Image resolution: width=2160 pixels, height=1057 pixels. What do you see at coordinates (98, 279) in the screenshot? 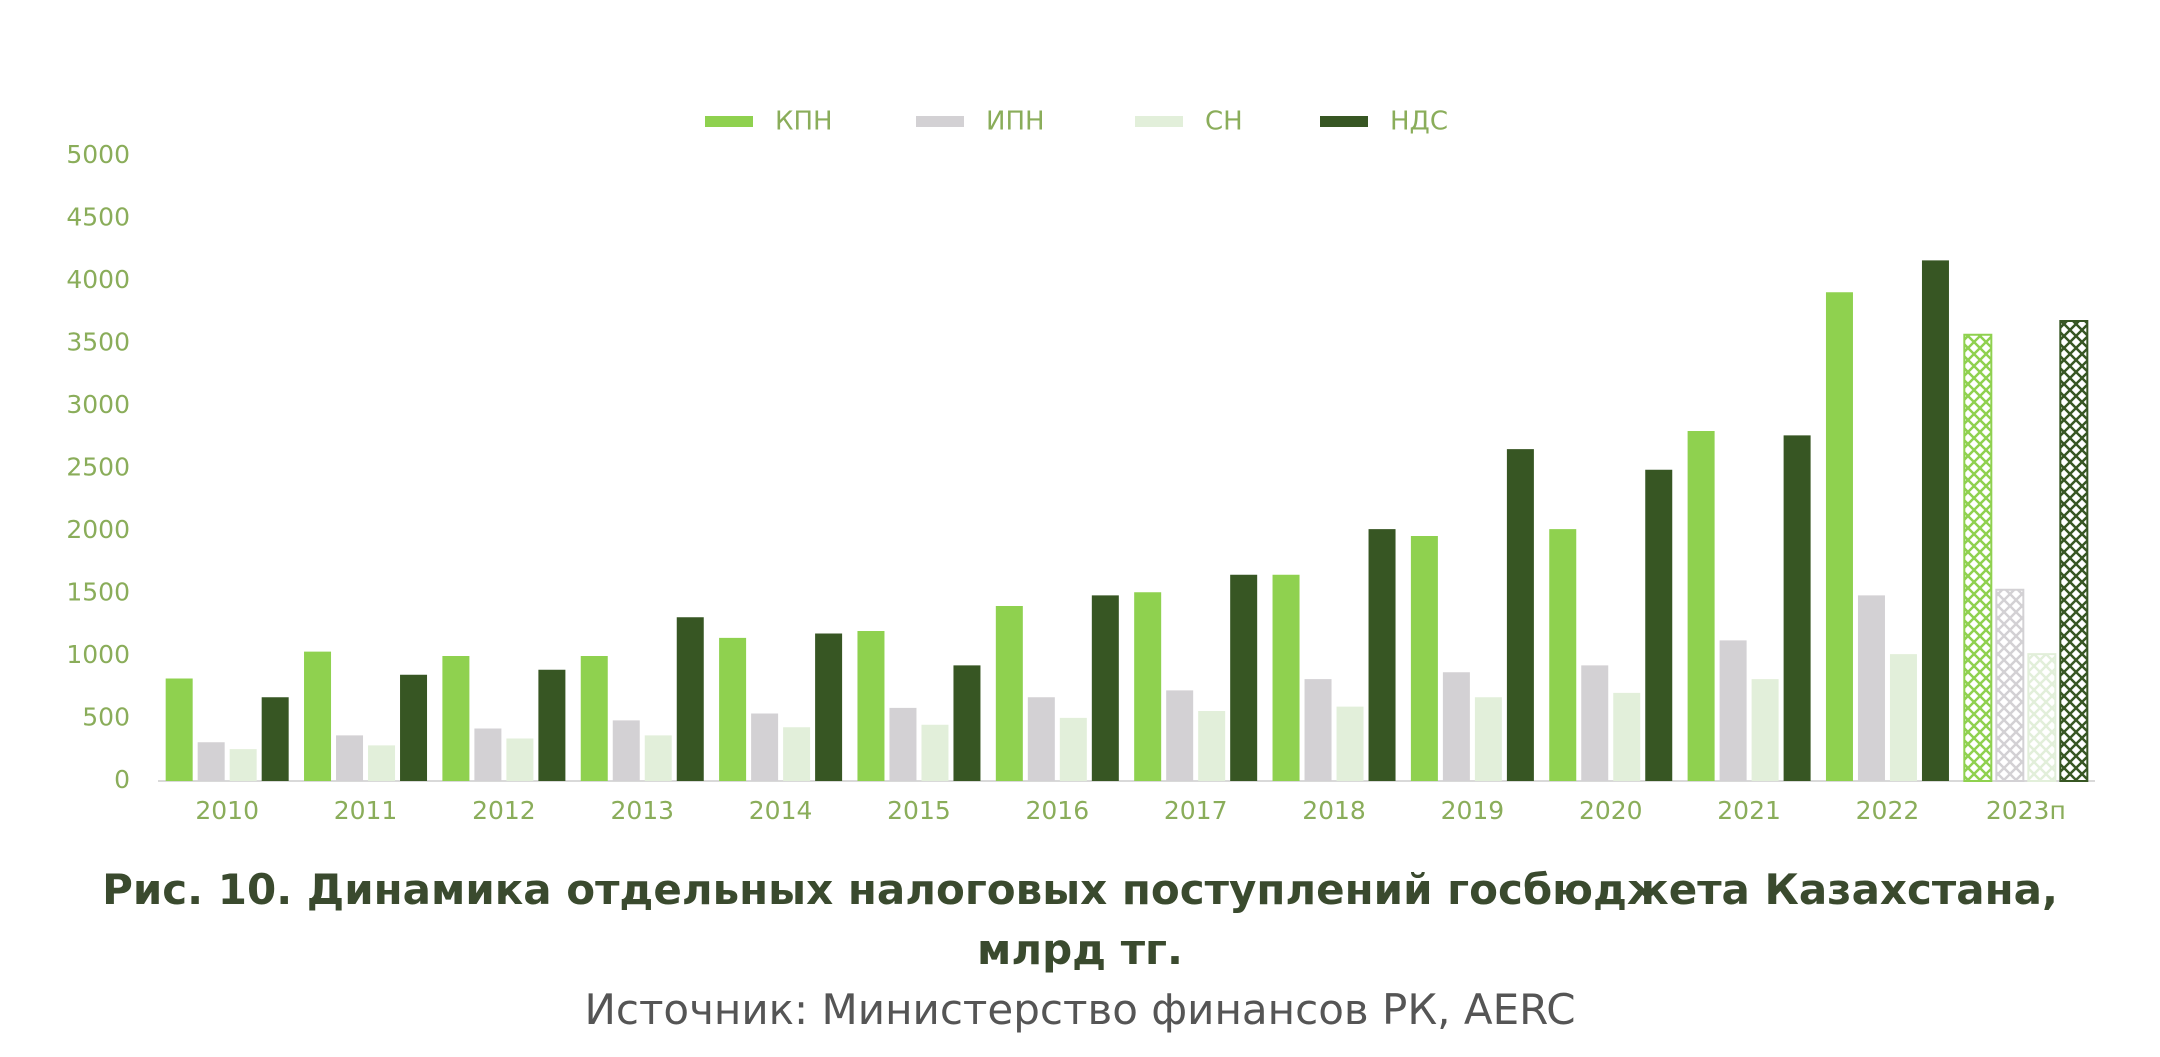
I see `y-tick-label: 4000` at bounding box center [98, 279].